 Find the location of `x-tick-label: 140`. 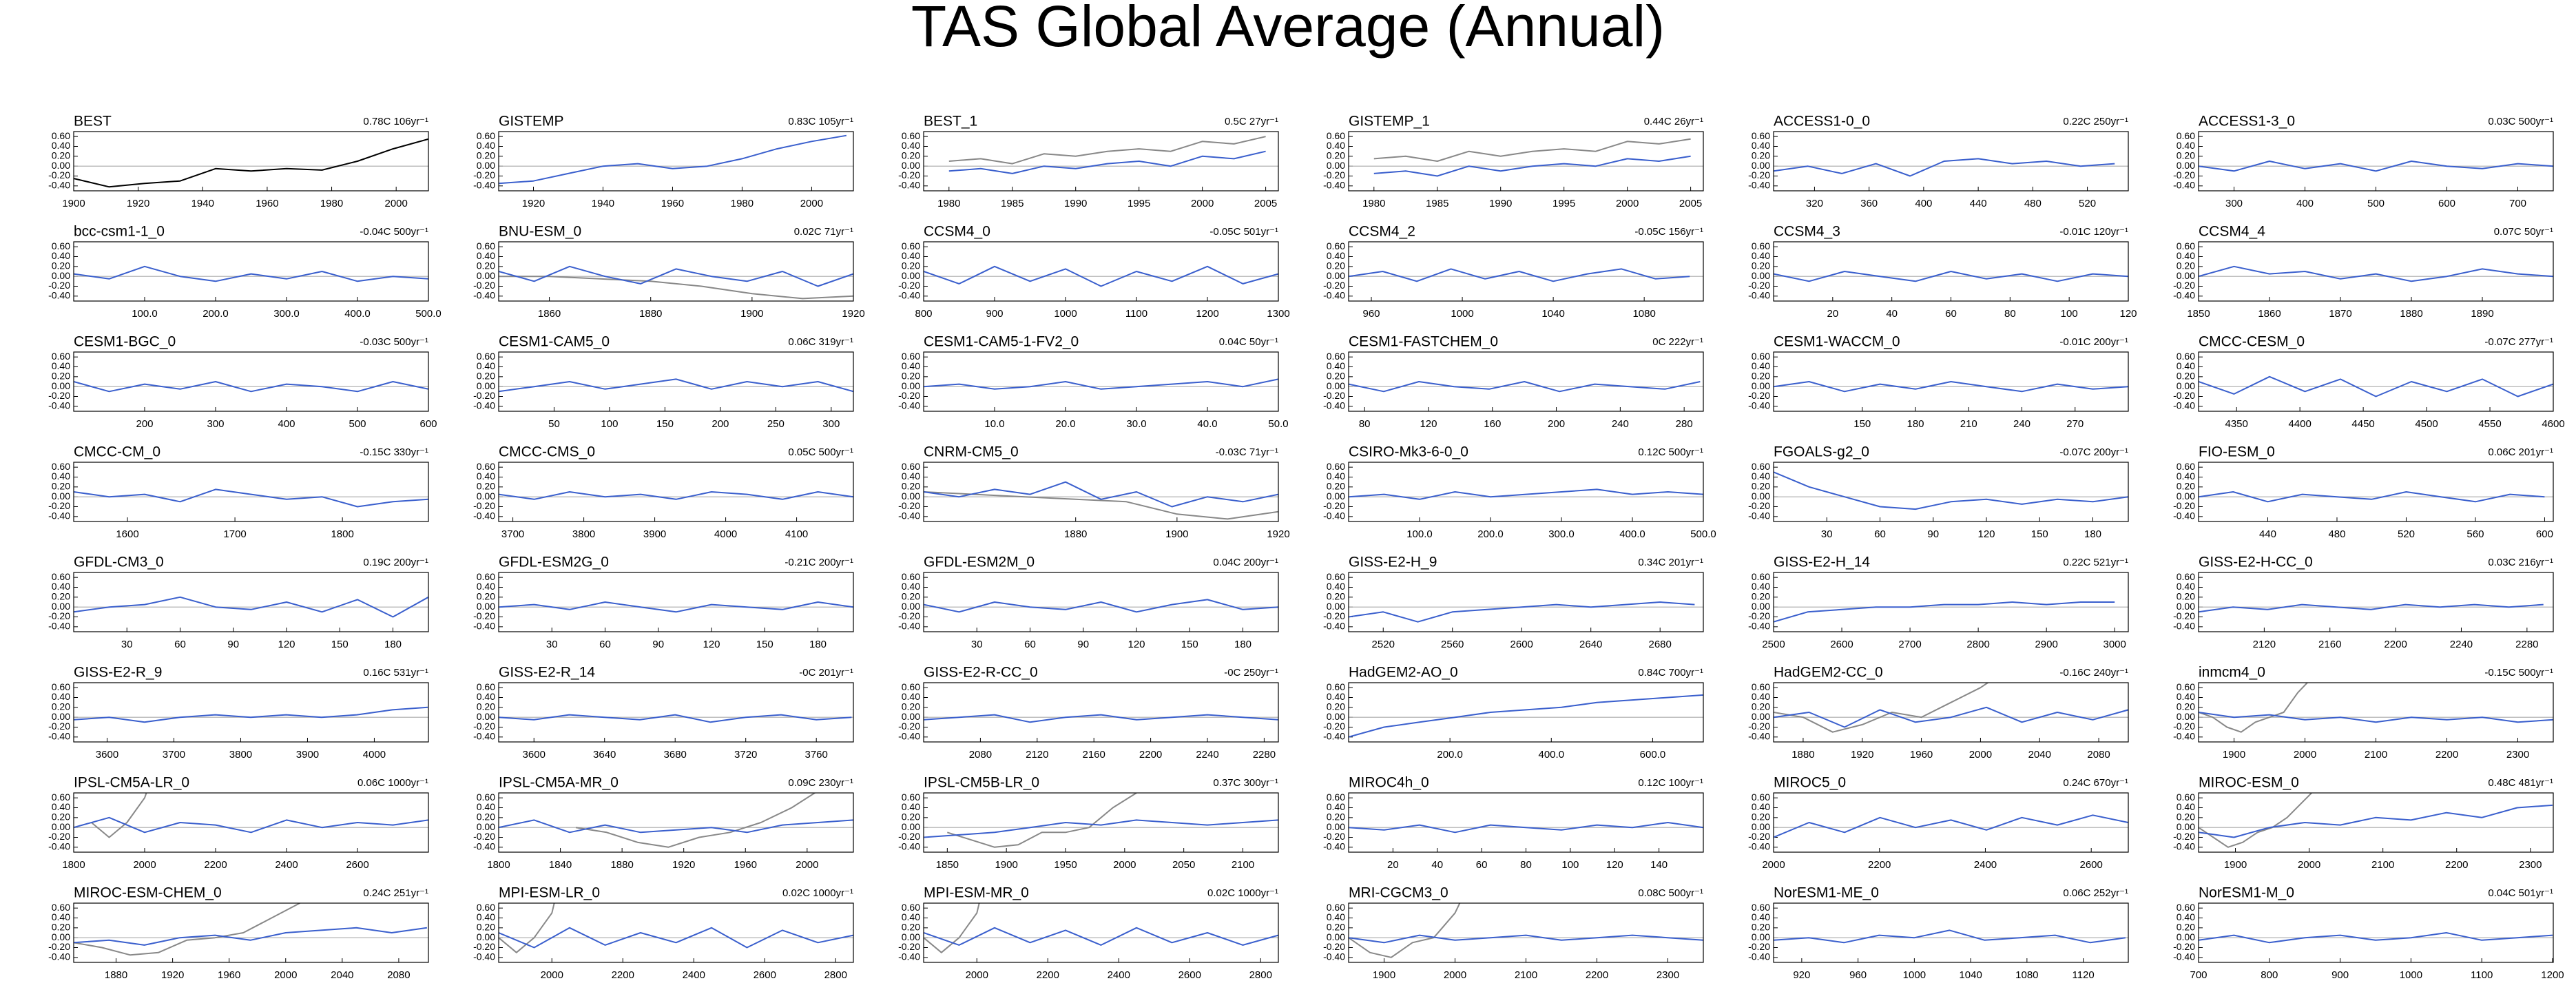

x-tick-label: 140 is located at coordinates (1659, 865).